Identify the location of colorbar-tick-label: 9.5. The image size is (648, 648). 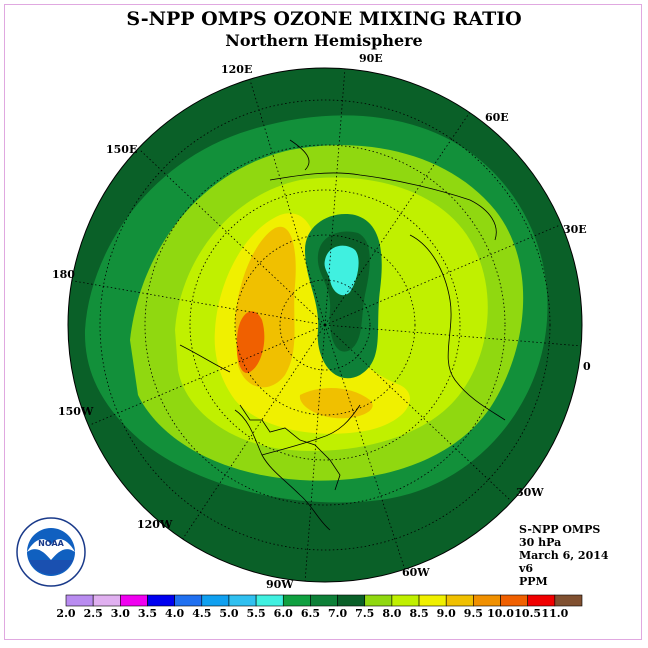
(473, 613).